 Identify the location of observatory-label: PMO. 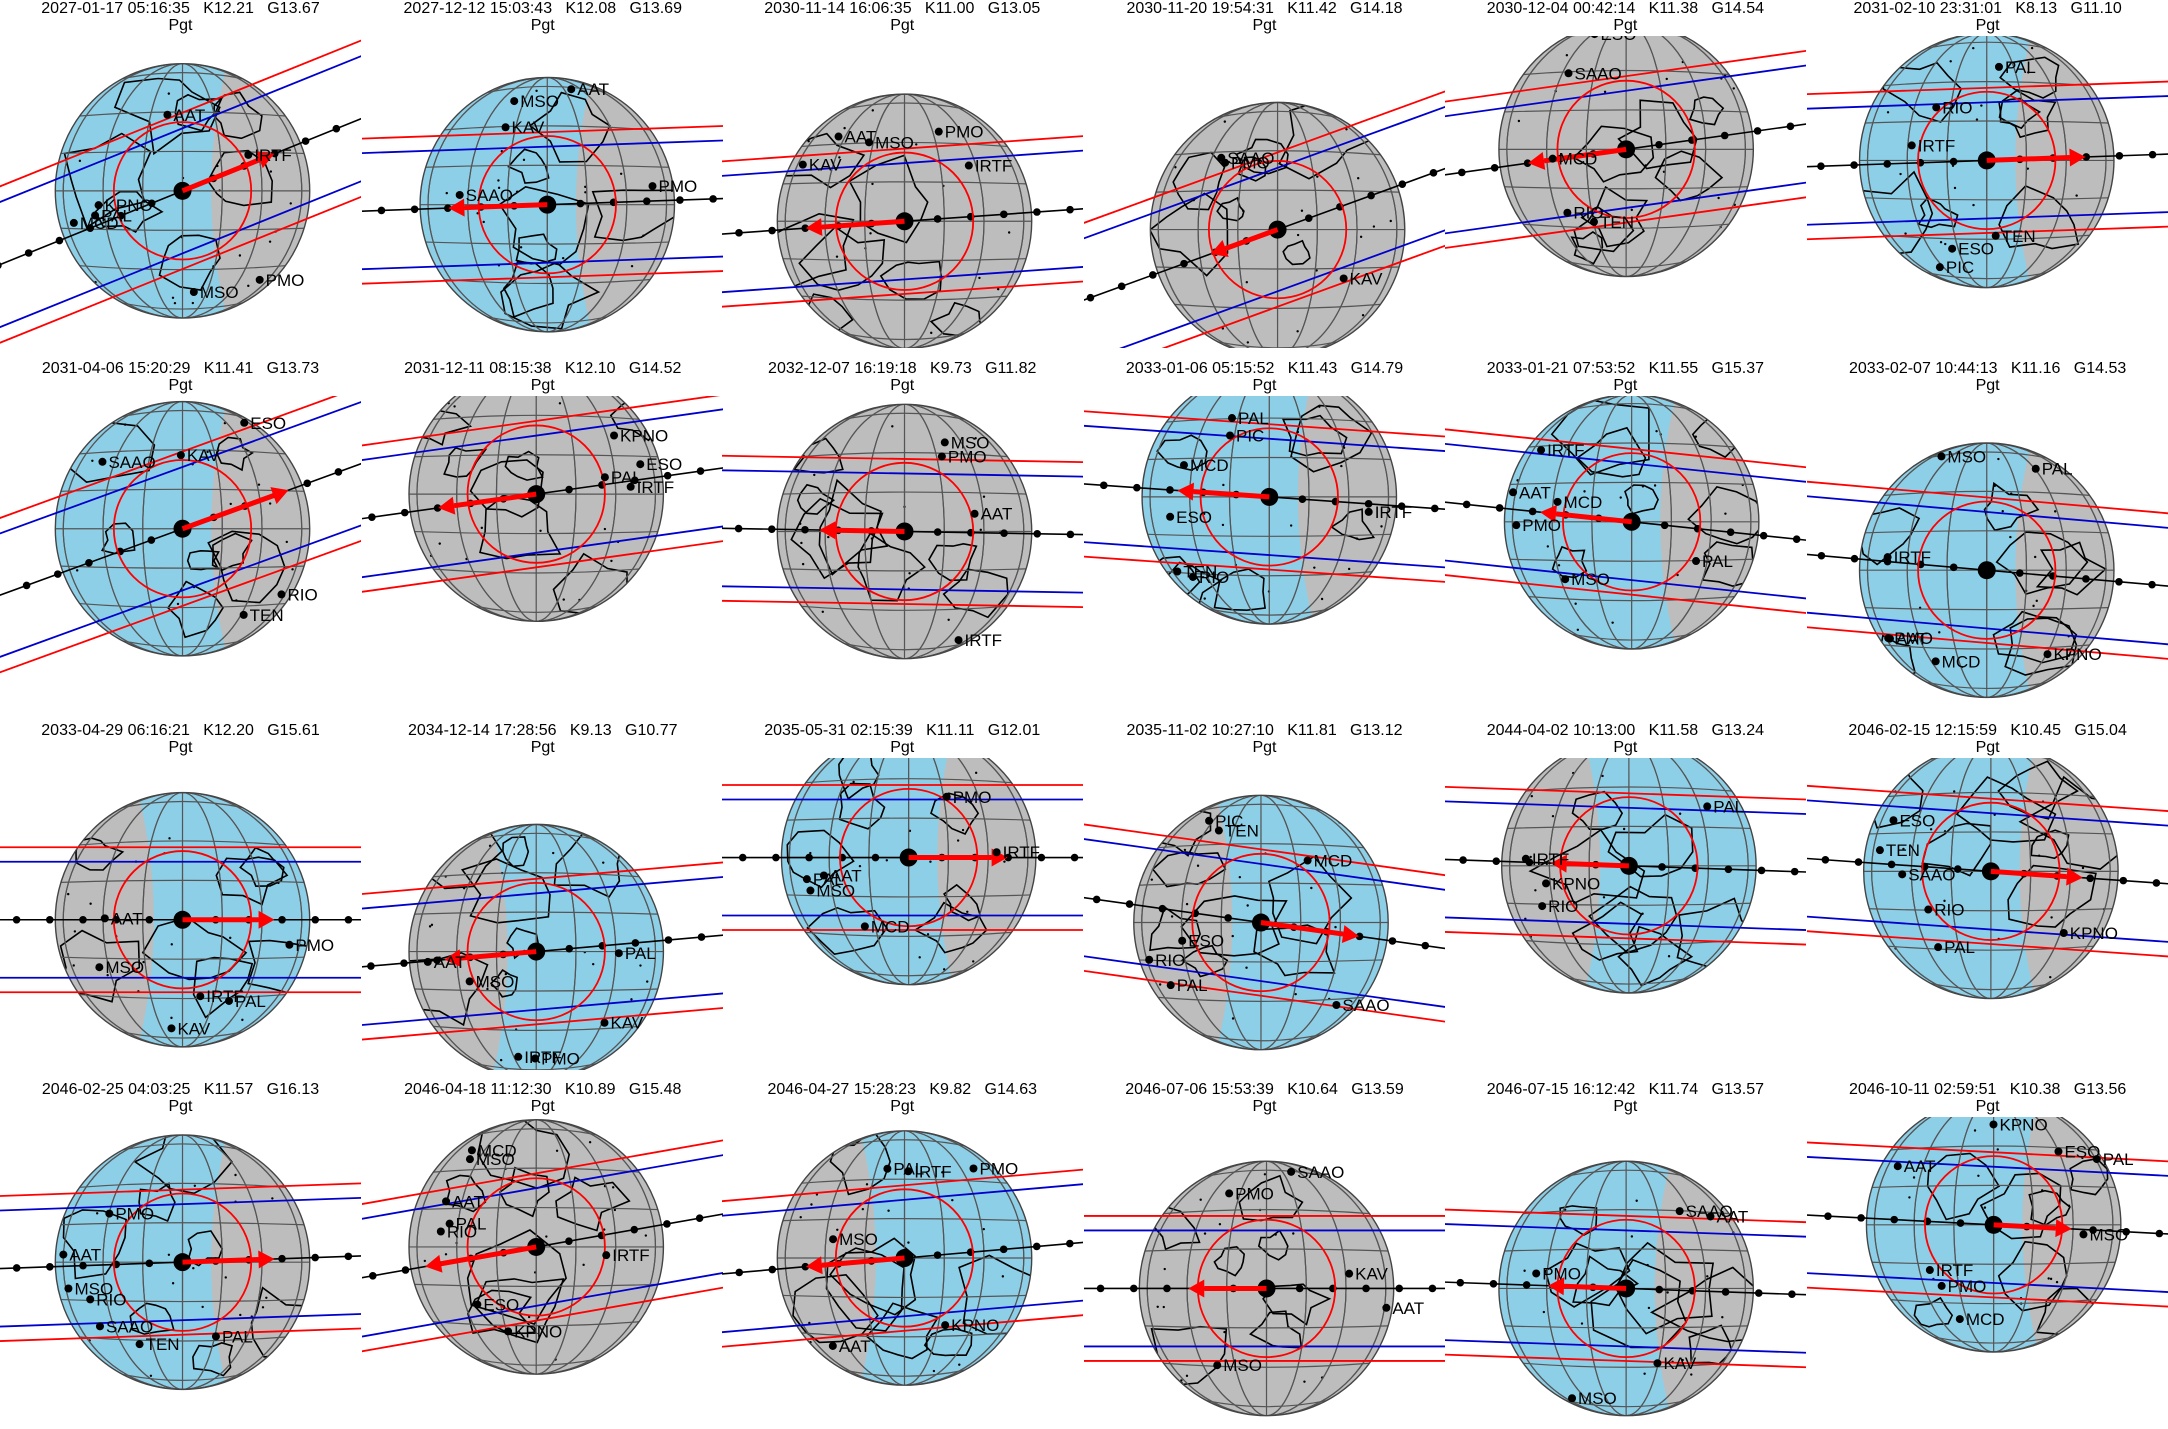
(1541, 525).